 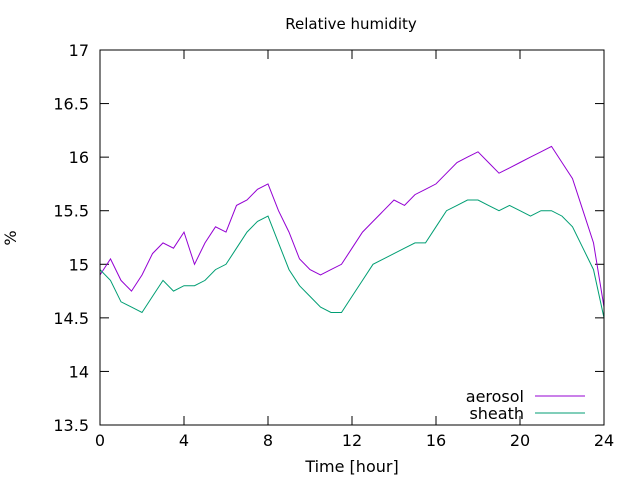 What do you see at coordinates (352, 440) in the screenshot?
I see `x-tick-label: 12` at bounding box center [352, 440].